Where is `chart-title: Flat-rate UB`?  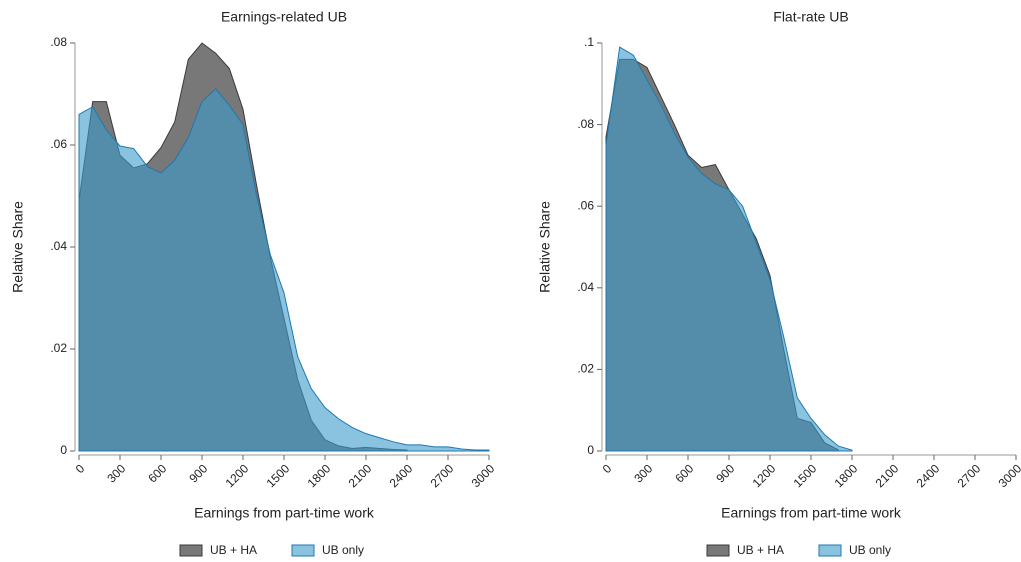
chart-title: Flat-rate UB is located at coordinates (810, 17).